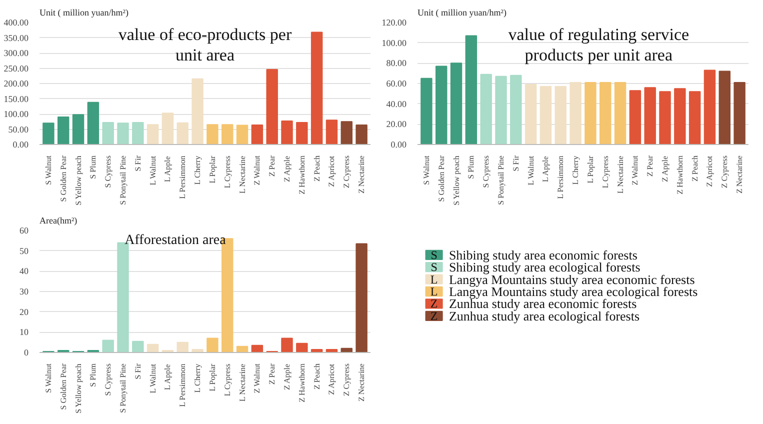 This screenshot has width=763, height=424. Describe the element at coordinates (16, 37) in the screenshot. I see `y-tick-label: 350.00` at that location.